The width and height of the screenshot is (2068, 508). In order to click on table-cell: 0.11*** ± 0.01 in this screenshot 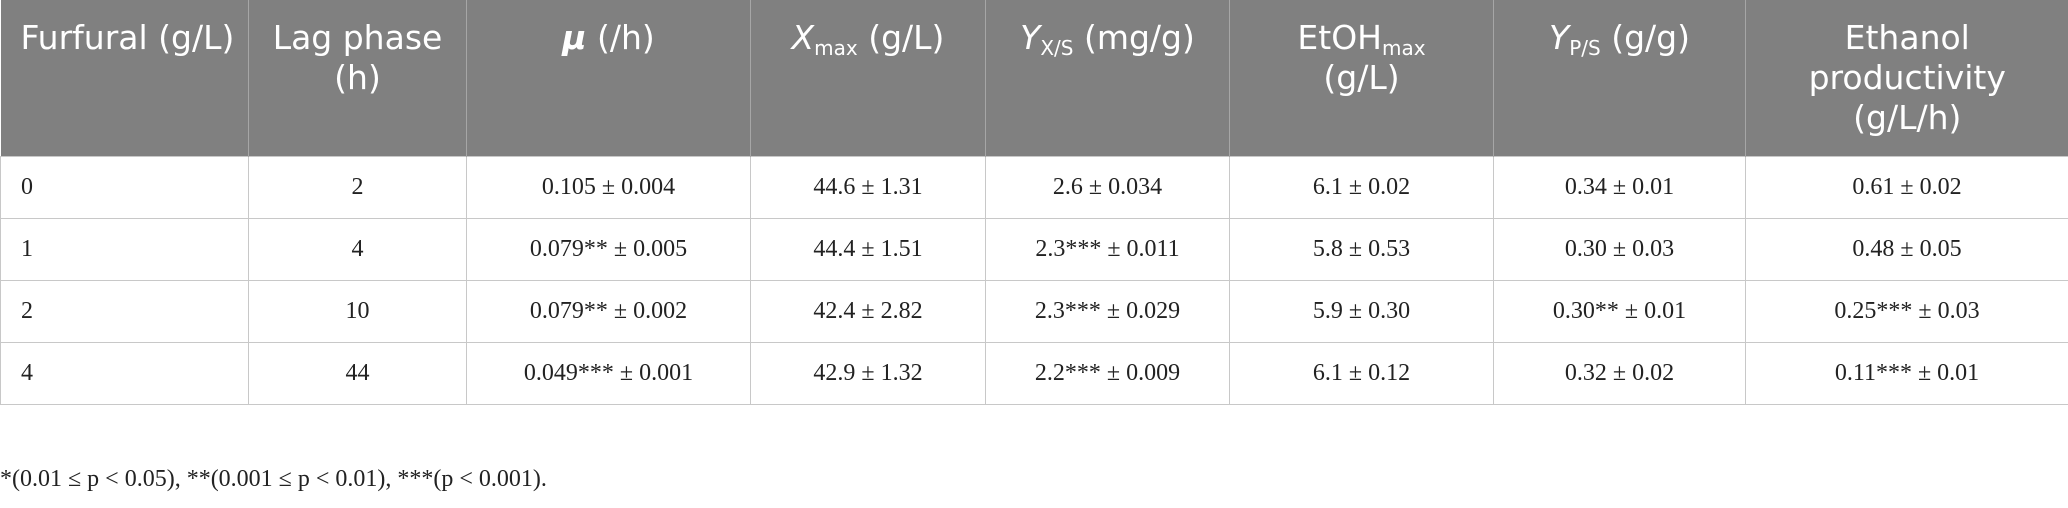, I will do `click(1906, 373)`.